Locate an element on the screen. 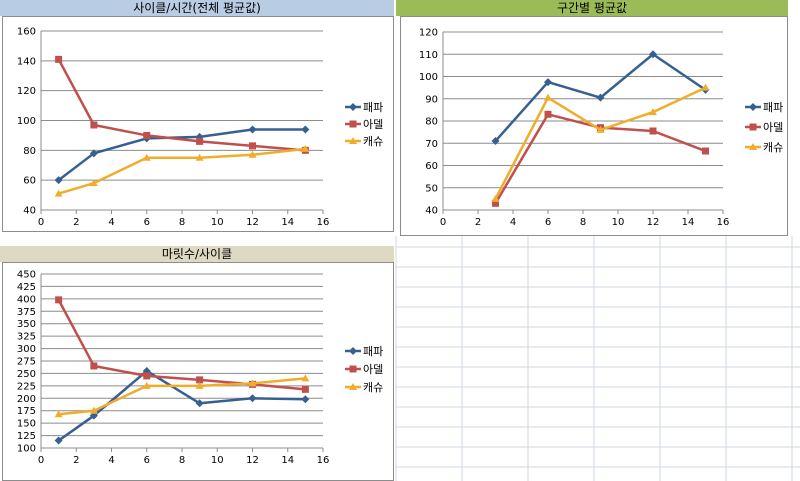 This screenshot has width=800, height=481. y-tick-label: 300 is located at coordinates (26, 349).